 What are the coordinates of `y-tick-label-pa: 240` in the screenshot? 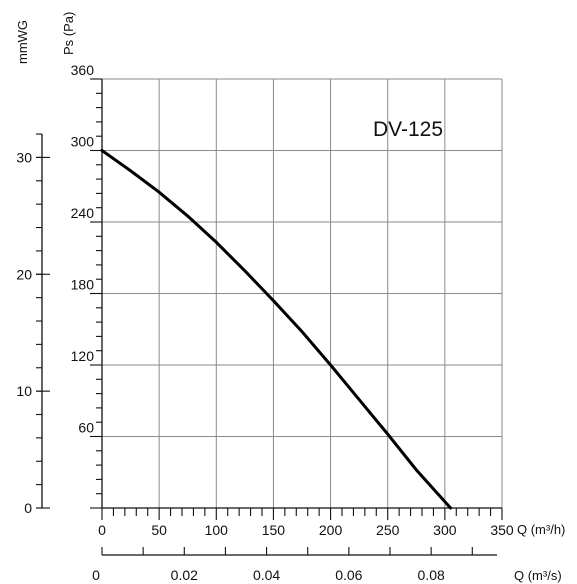 It's located at (83, 213).